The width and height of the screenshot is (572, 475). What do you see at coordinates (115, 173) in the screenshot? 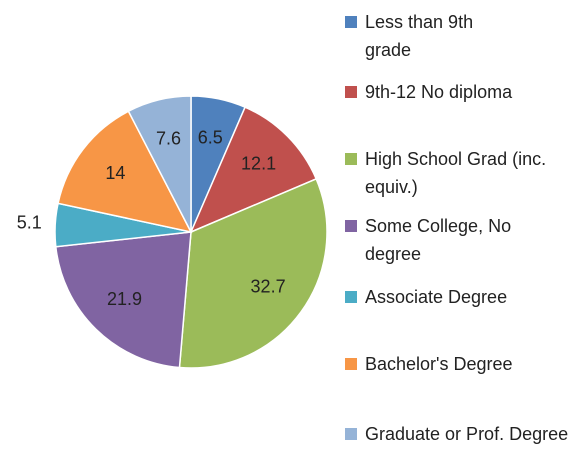
I see `data-label: 14` at bounding box center [115, 173].